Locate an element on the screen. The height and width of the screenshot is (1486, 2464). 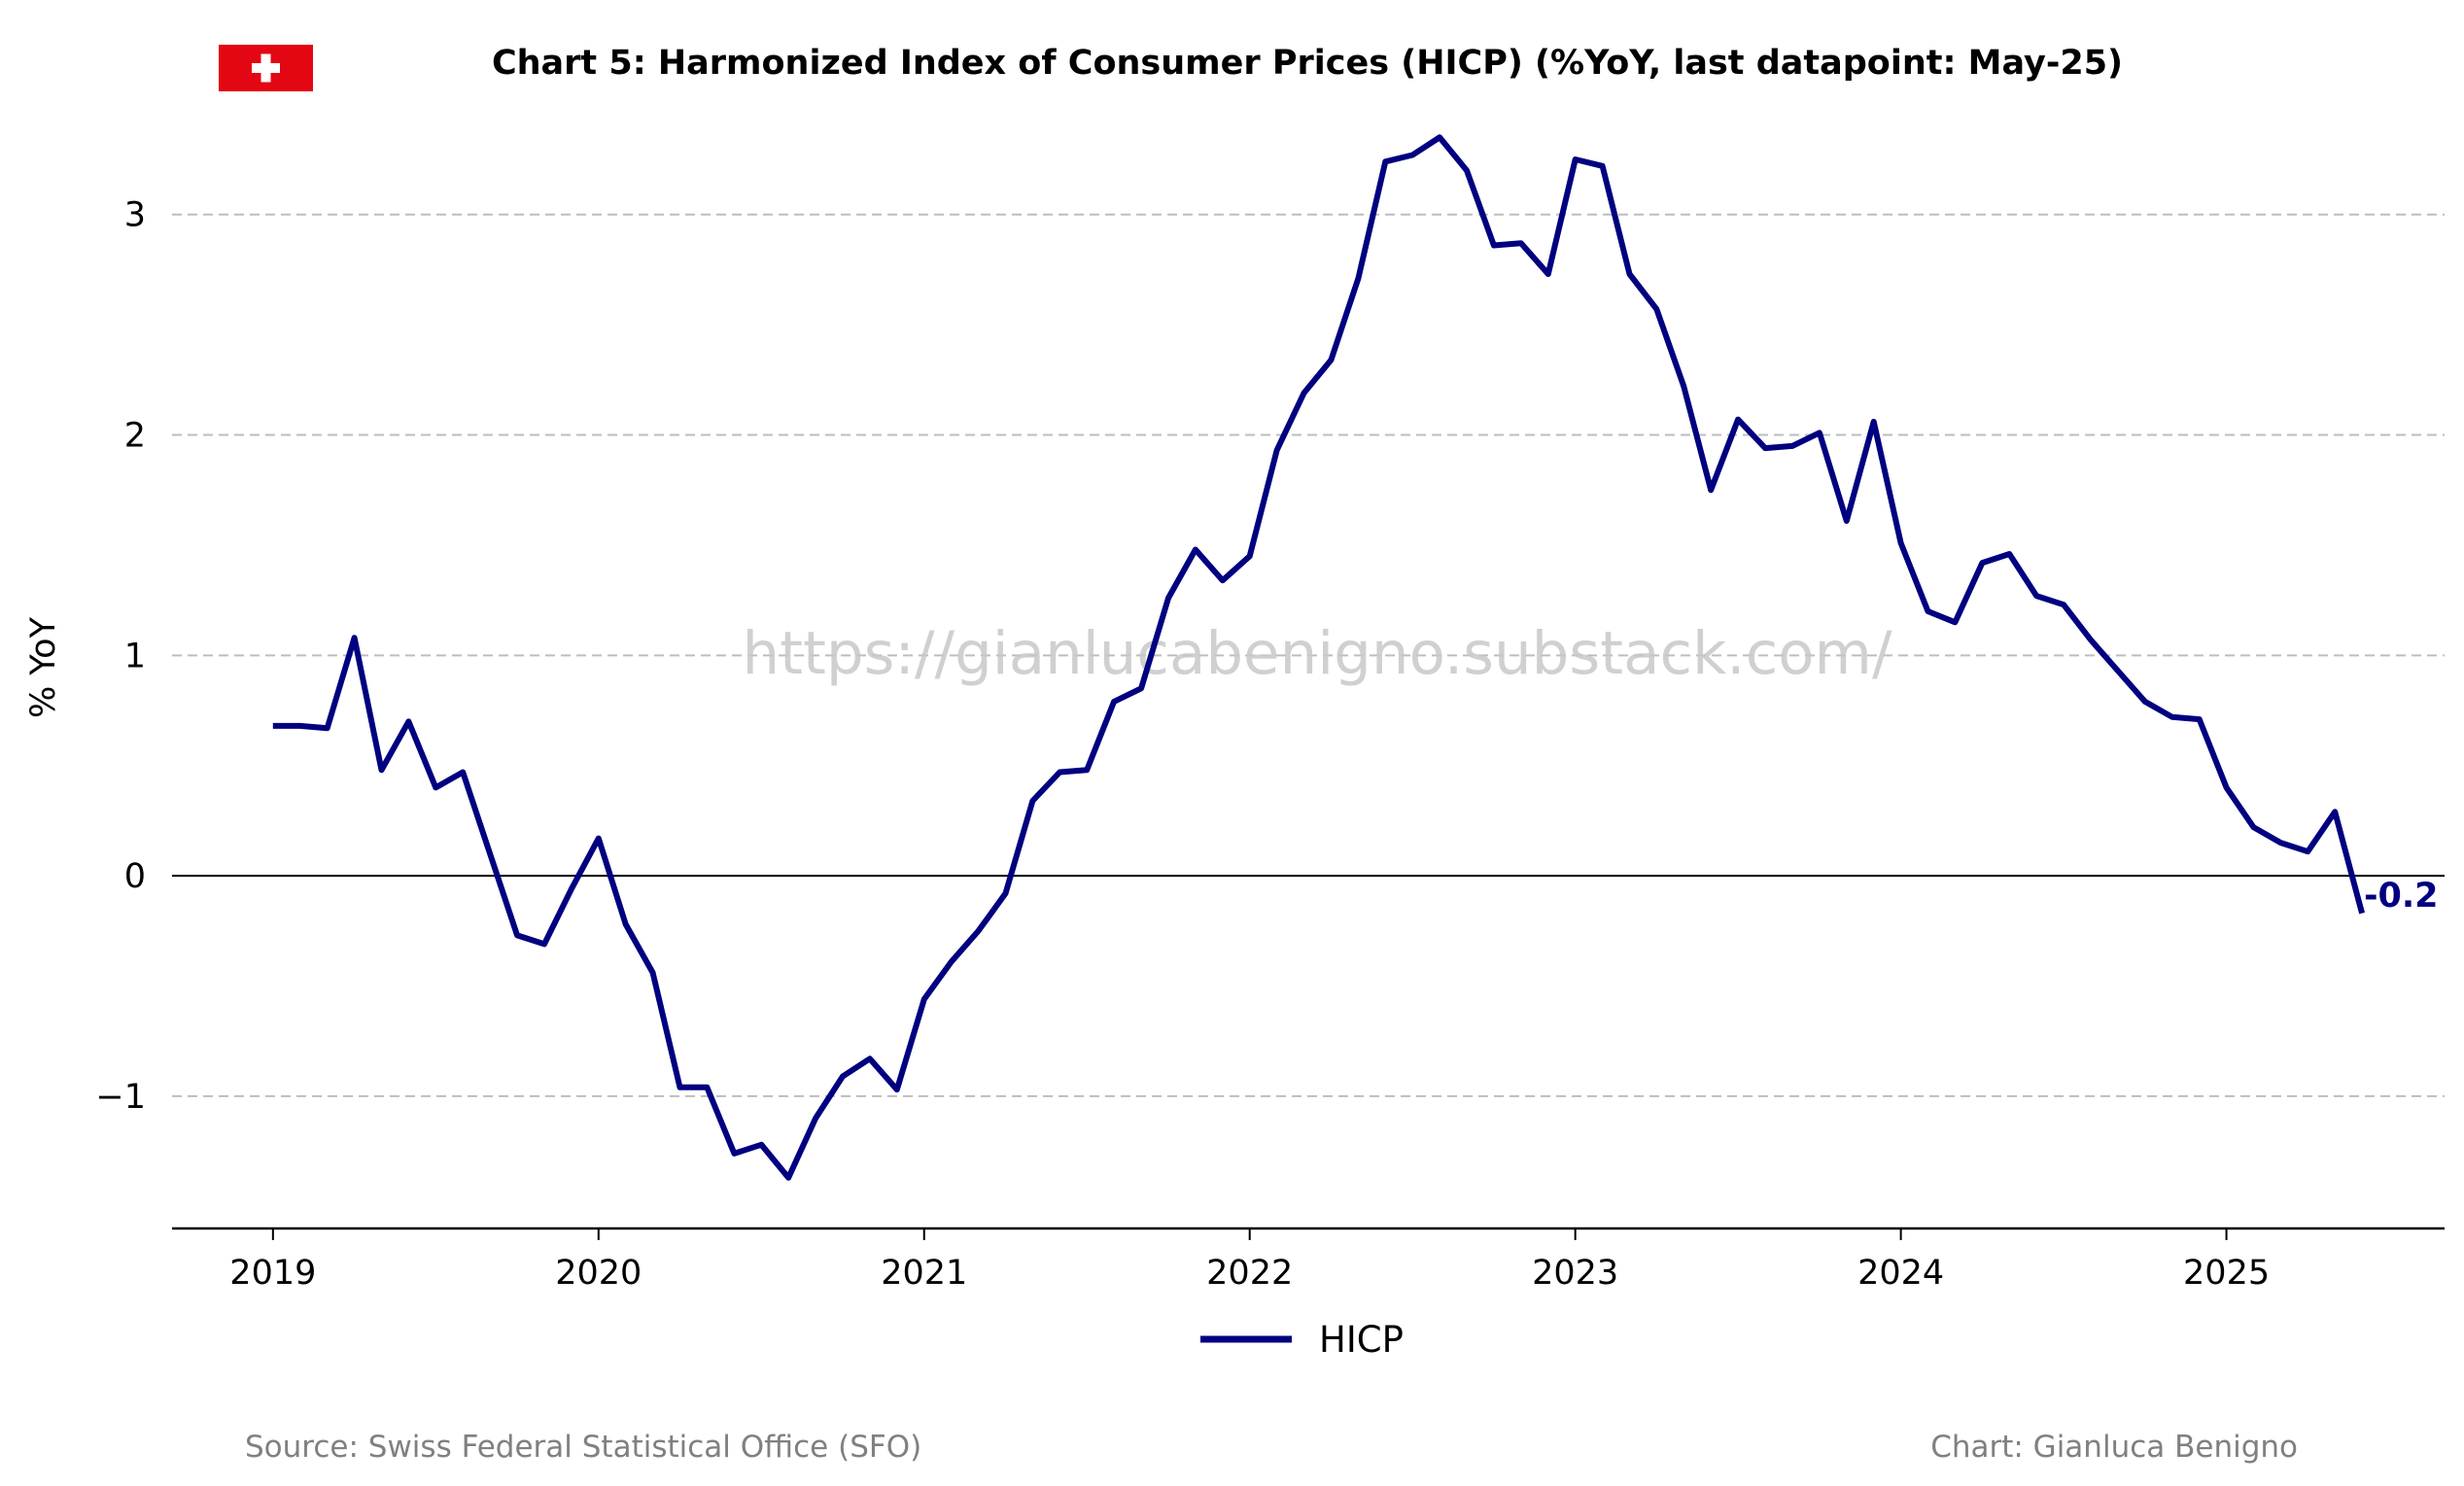
y-tick-label: 1 is located at coordinates (135, 656).